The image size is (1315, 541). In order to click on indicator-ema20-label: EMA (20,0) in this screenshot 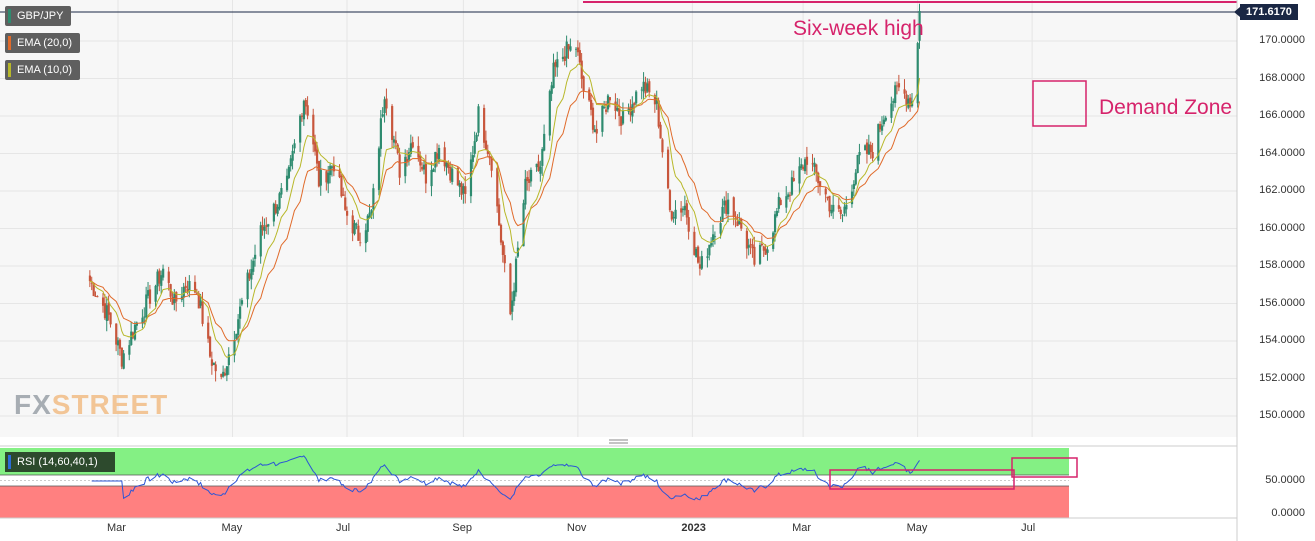, I will do `click(43, 43)`.